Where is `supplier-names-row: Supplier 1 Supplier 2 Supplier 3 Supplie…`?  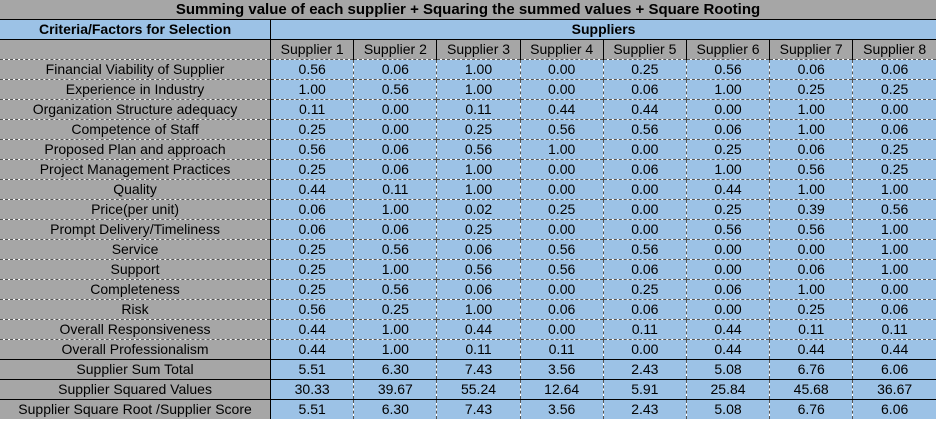
supplier-names-row: Supplier 1 Supplier 2 Supplier 3 Supplie… is located at coordinates (468, 49).